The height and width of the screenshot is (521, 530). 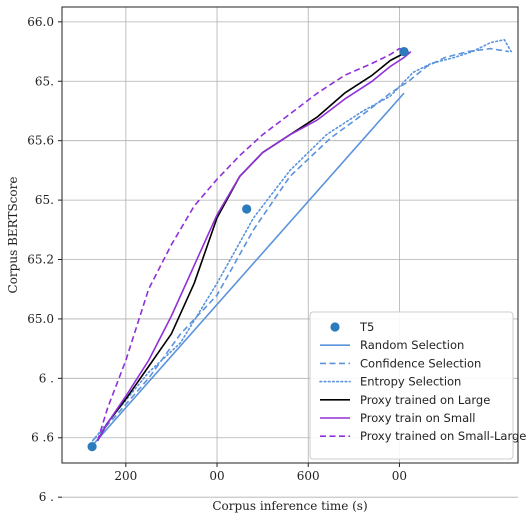 I want to click on y-tick-label: 66.0, so click(x=40, y=22).